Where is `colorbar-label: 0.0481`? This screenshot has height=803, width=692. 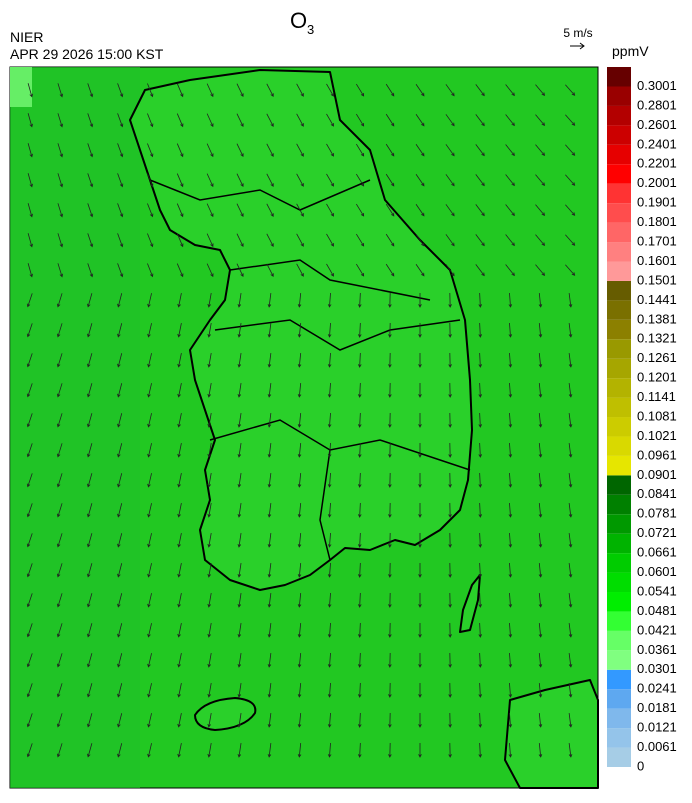 colorbar-label: 0.0481 is located at coordinates (657, 610).